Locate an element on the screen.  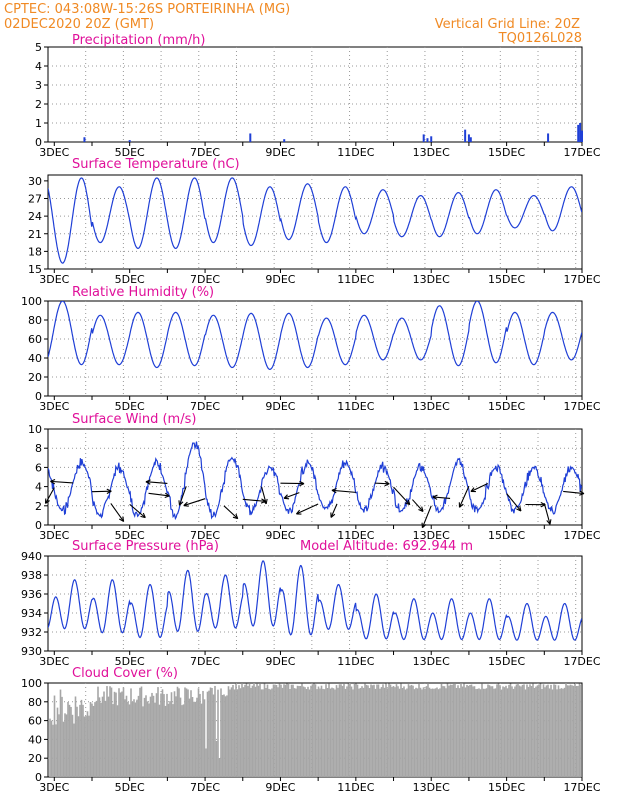
humidity-line is located at coordinates (315, 336).